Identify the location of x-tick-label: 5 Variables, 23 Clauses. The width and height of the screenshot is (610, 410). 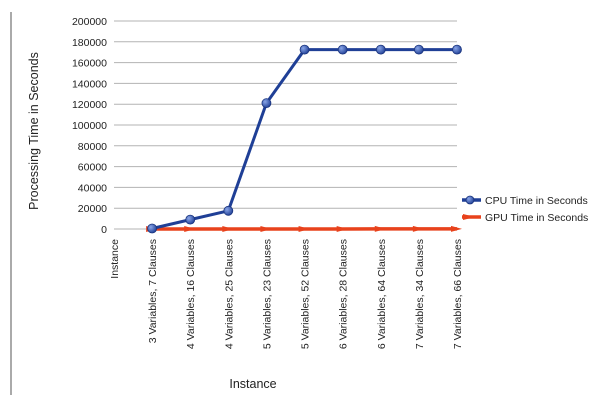
(267, 294).